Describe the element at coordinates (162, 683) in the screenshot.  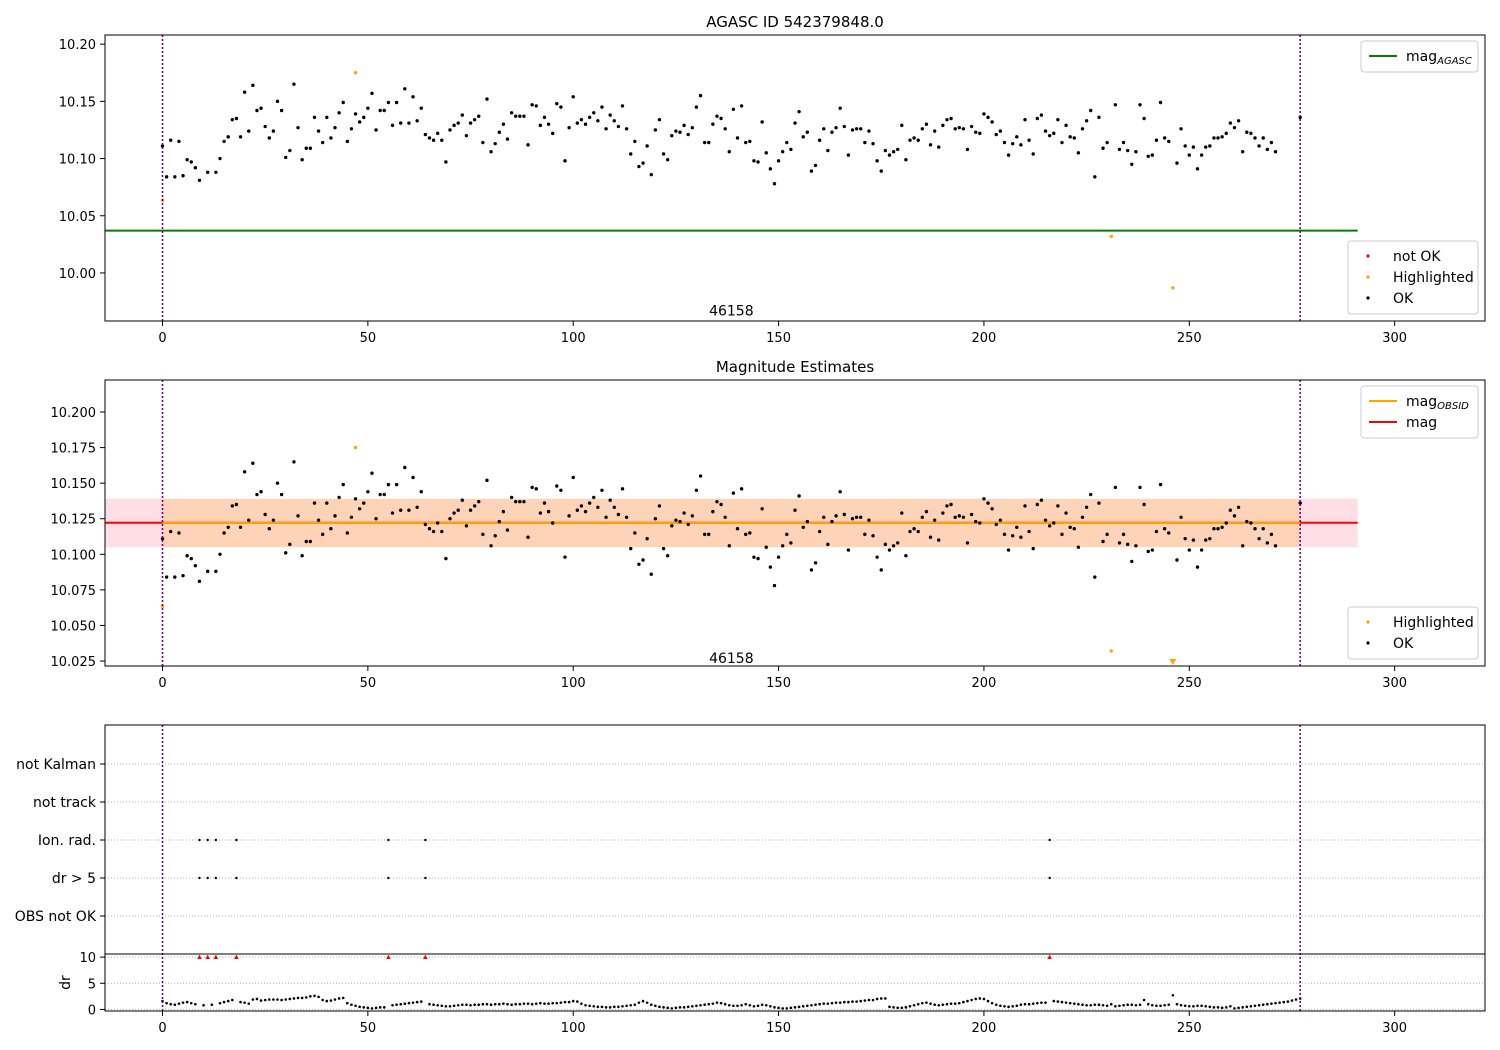
I see `x-tick-label: 0` at that location.